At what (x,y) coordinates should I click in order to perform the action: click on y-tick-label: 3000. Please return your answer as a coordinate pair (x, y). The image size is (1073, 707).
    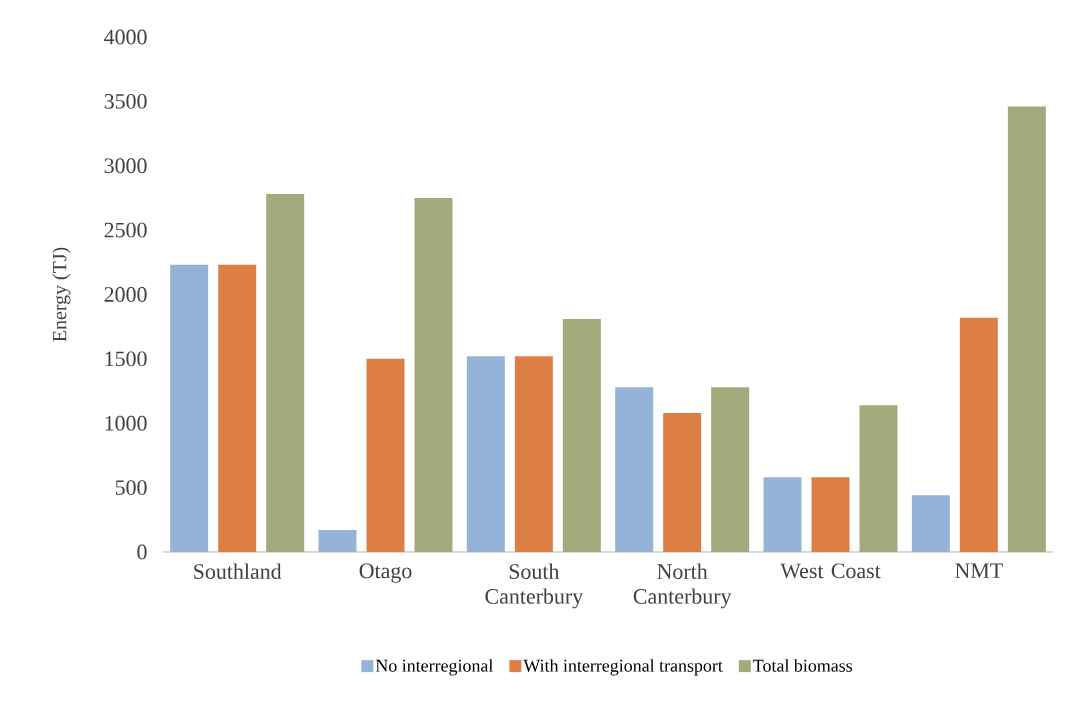
    Looking at the image, I should click on (125, 166).